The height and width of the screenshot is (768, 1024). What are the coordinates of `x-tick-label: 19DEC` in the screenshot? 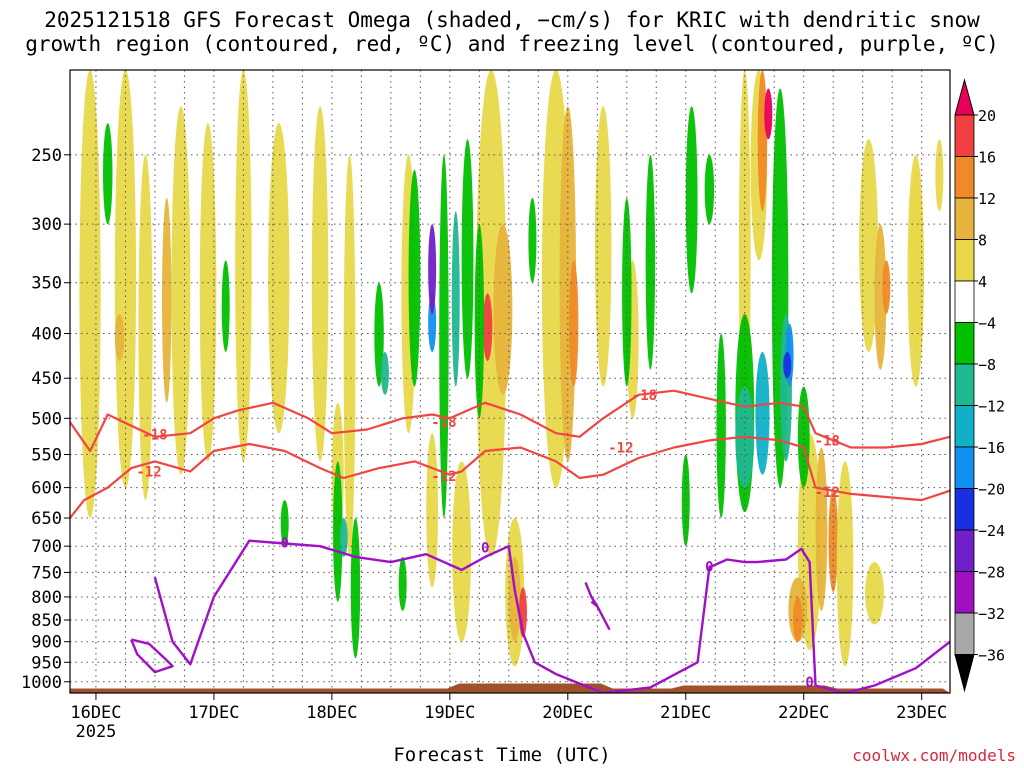 It's located at (449, 713).